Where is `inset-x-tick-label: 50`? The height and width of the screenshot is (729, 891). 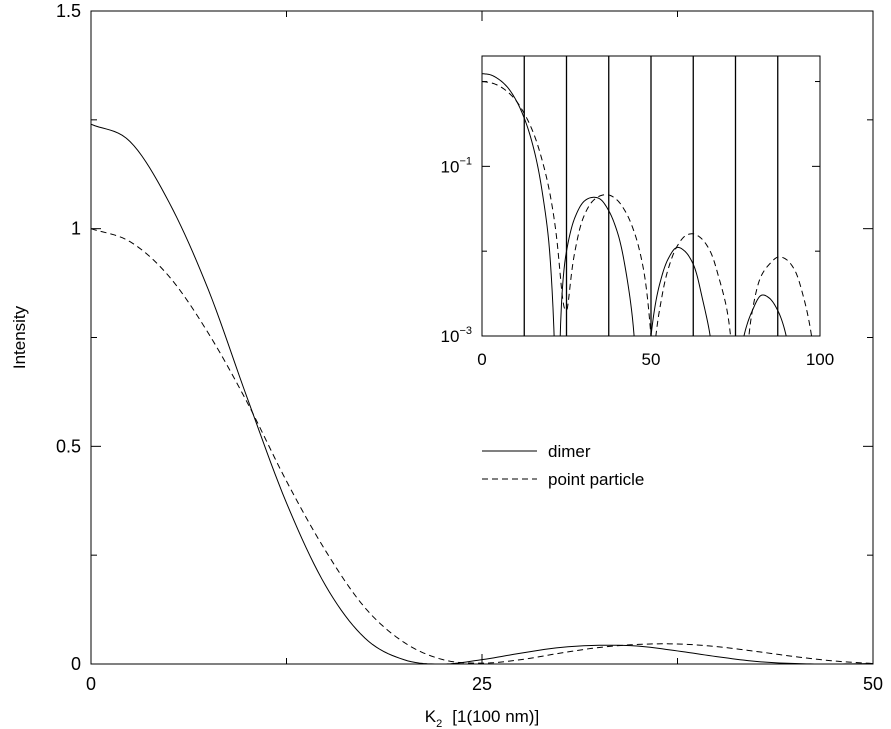 inset-x-tick-label: 50 is located at coordinates (651, 359).